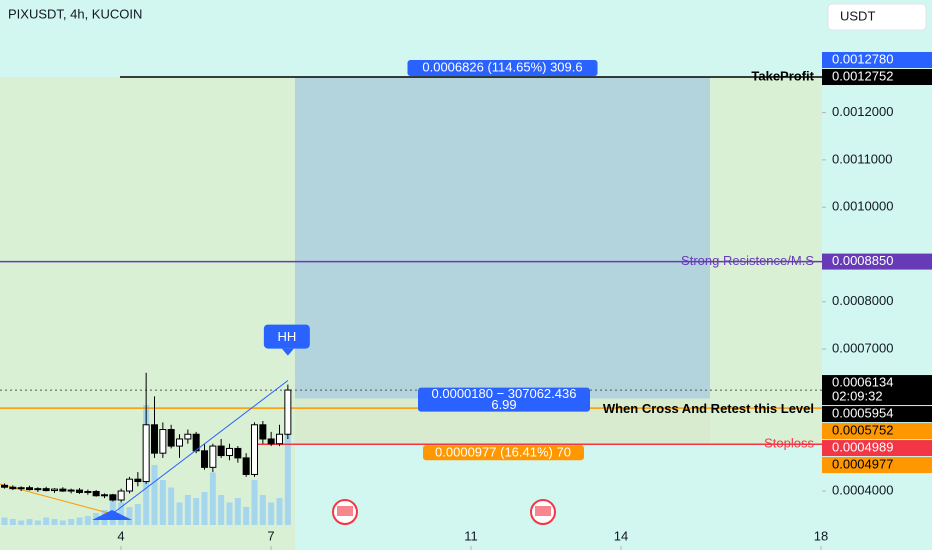 The width and height of the screenshot is (932, 550). Describe the element at coordinates (747, 260) in the screenshot. I see `level-text: Strong Resistence/M.S` at that location.